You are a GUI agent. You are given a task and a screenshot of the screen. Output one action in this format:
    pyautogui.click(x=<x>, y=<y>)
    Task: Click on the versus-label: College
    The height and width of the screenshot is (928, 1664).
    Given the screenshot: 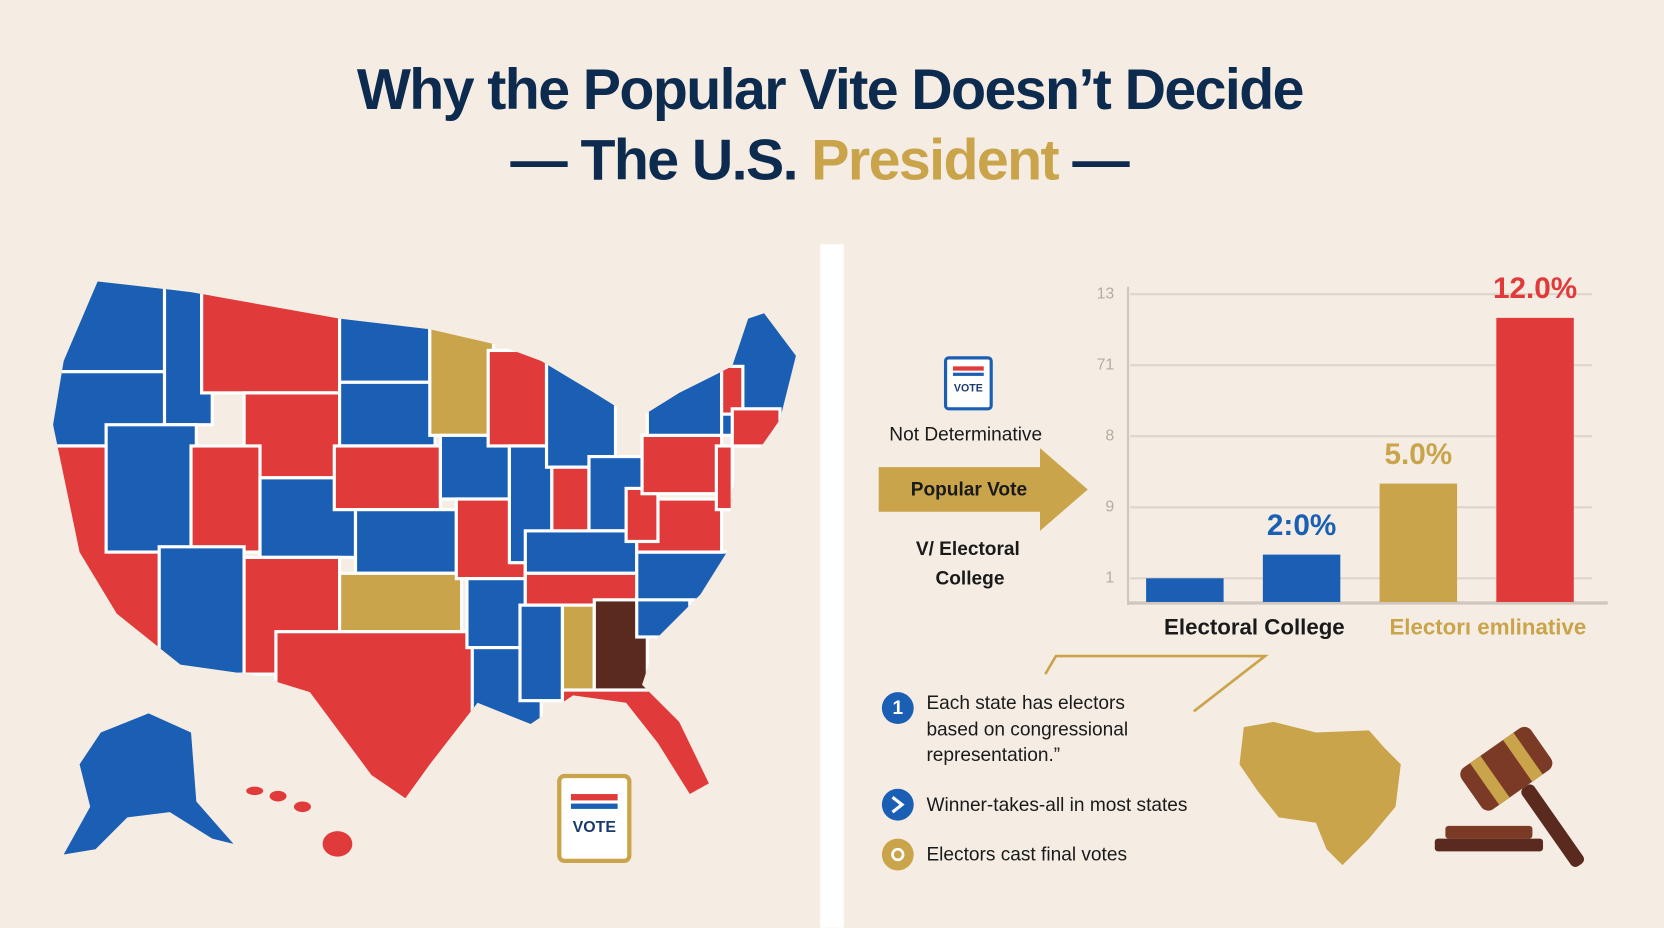 What is the action you would take?
    pyautogui.click(x=969, y=579)
    